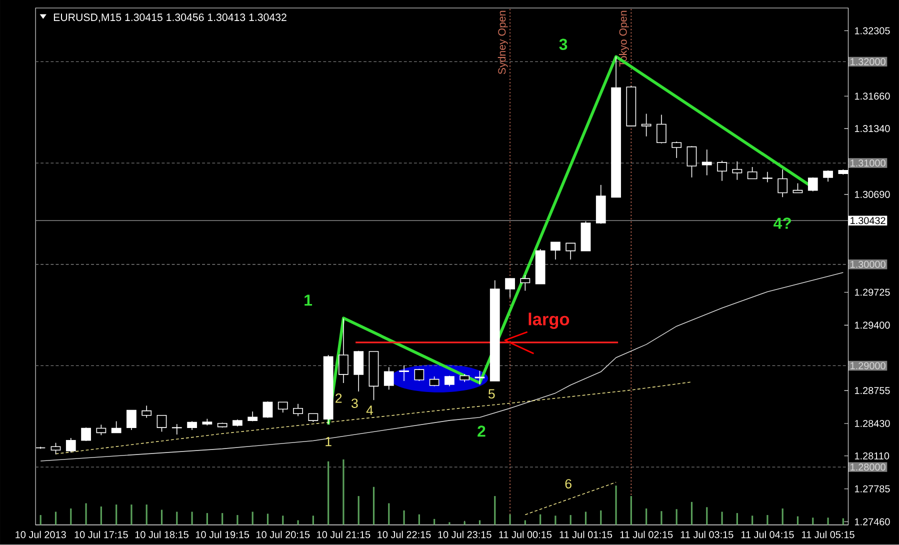  I want to click on x-tick-label: 11 Jul 05:15, so click(828, 534).